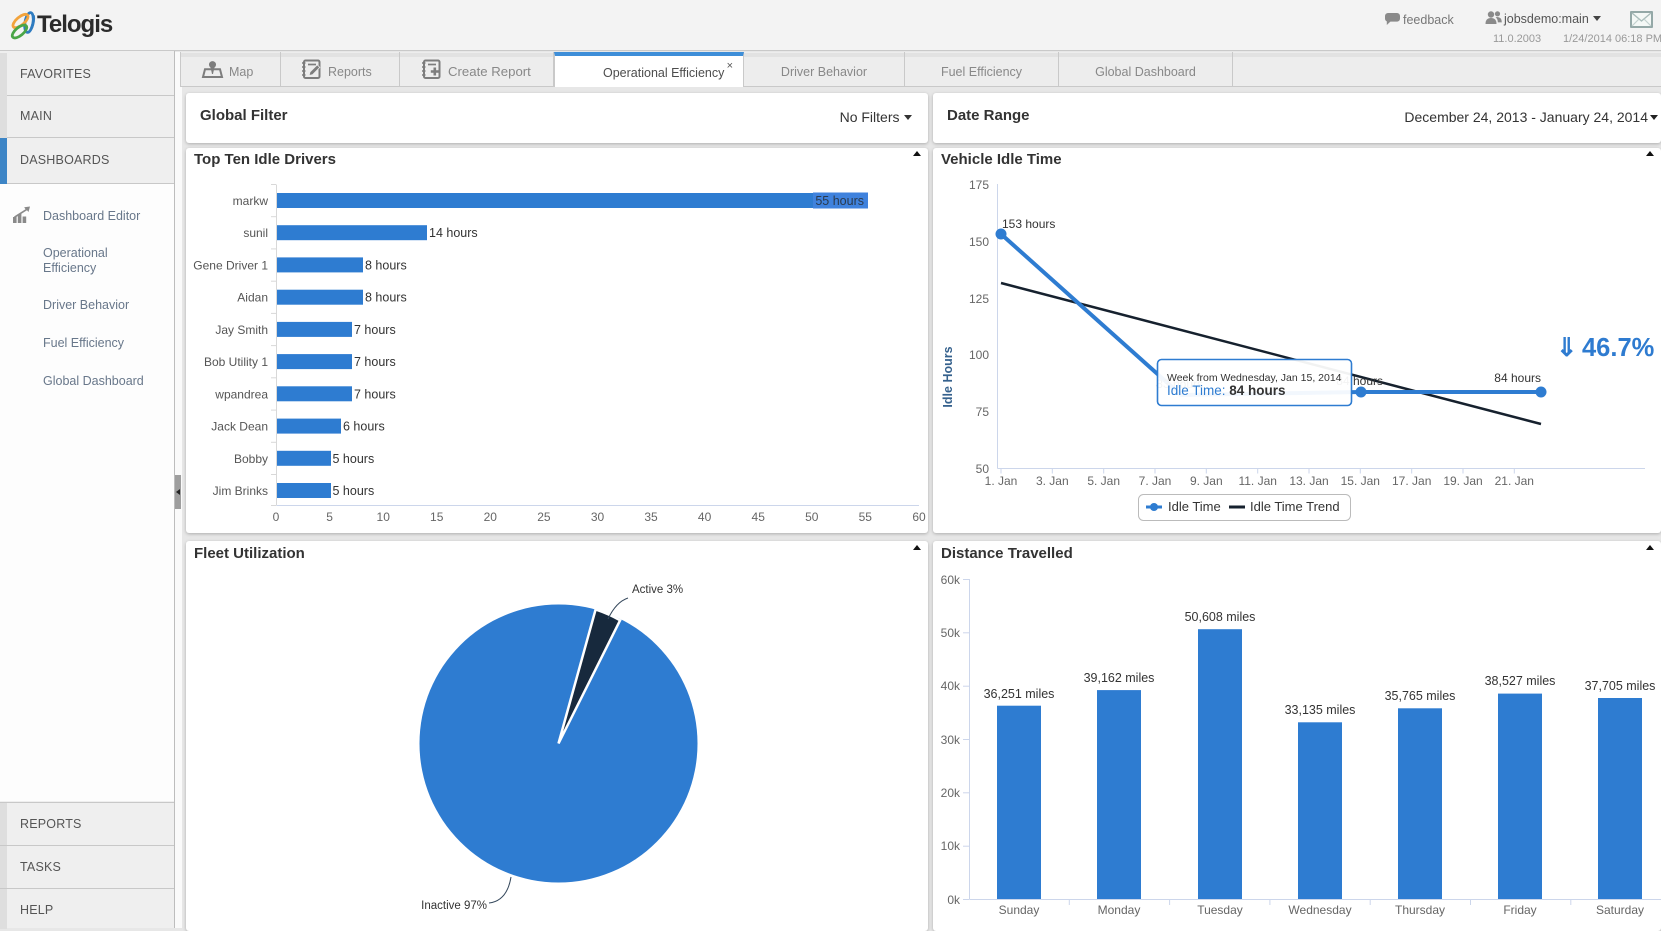 This screenshot has width=1661, height=931. Describe the element at coordinates (276, 517) in the screenshot. I see `svg-text: 0` at that location.